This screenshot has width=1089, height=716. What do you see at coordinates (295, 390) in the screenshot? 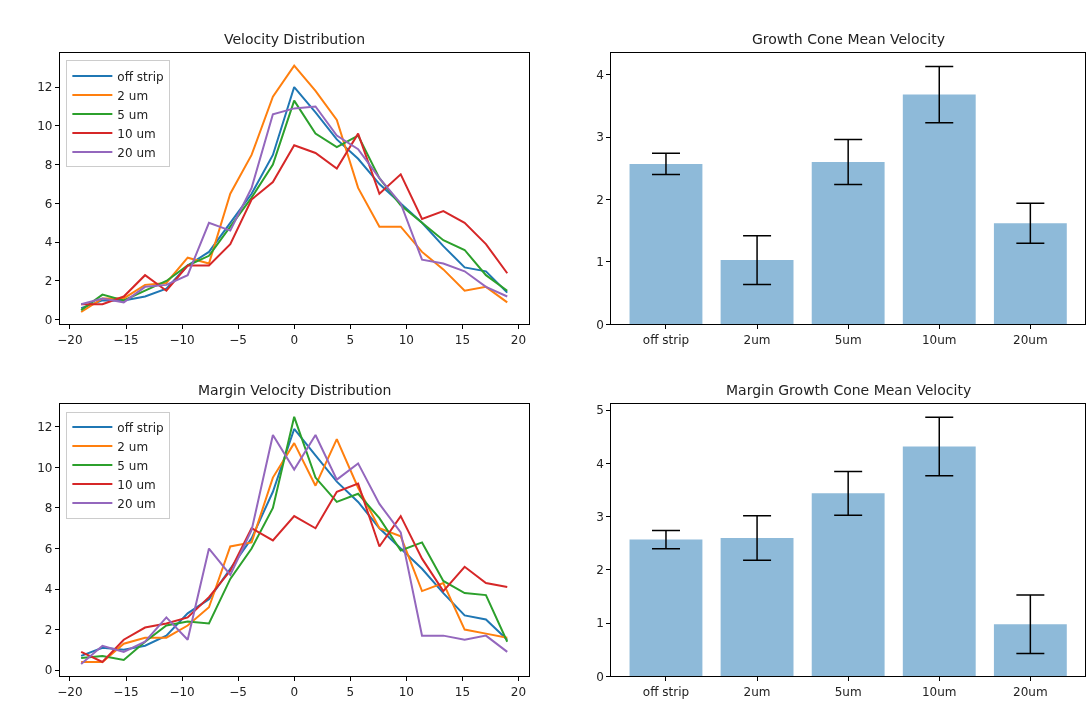
I see `chart-title: Margin Velocity Distribution` at bounding box center [295, 390].